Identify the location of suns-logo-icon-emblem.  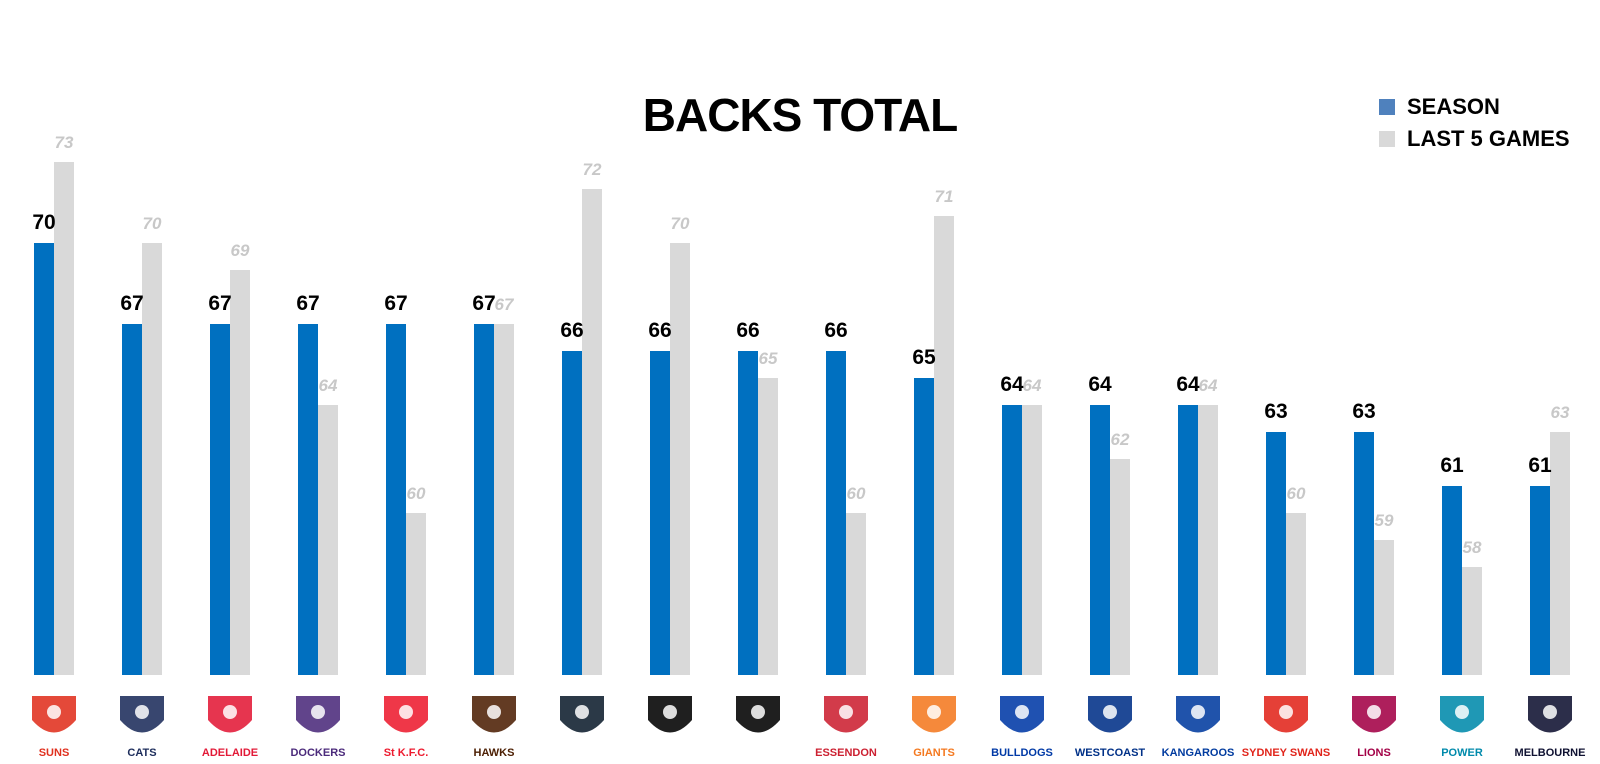
(54, 712).